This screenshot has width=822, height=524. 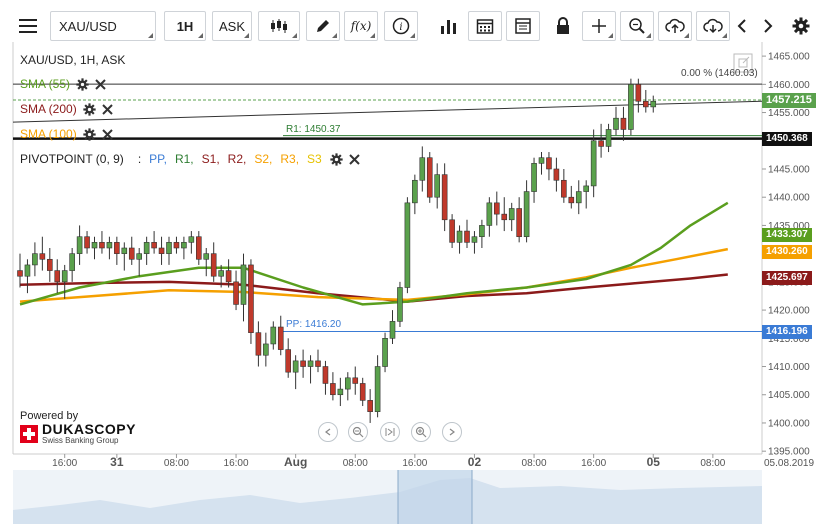 What do you see at coordinates (63, 84) in the screenshot?
I see `legend-sma-55: SMA (55)` at bounding box center [63, 84].